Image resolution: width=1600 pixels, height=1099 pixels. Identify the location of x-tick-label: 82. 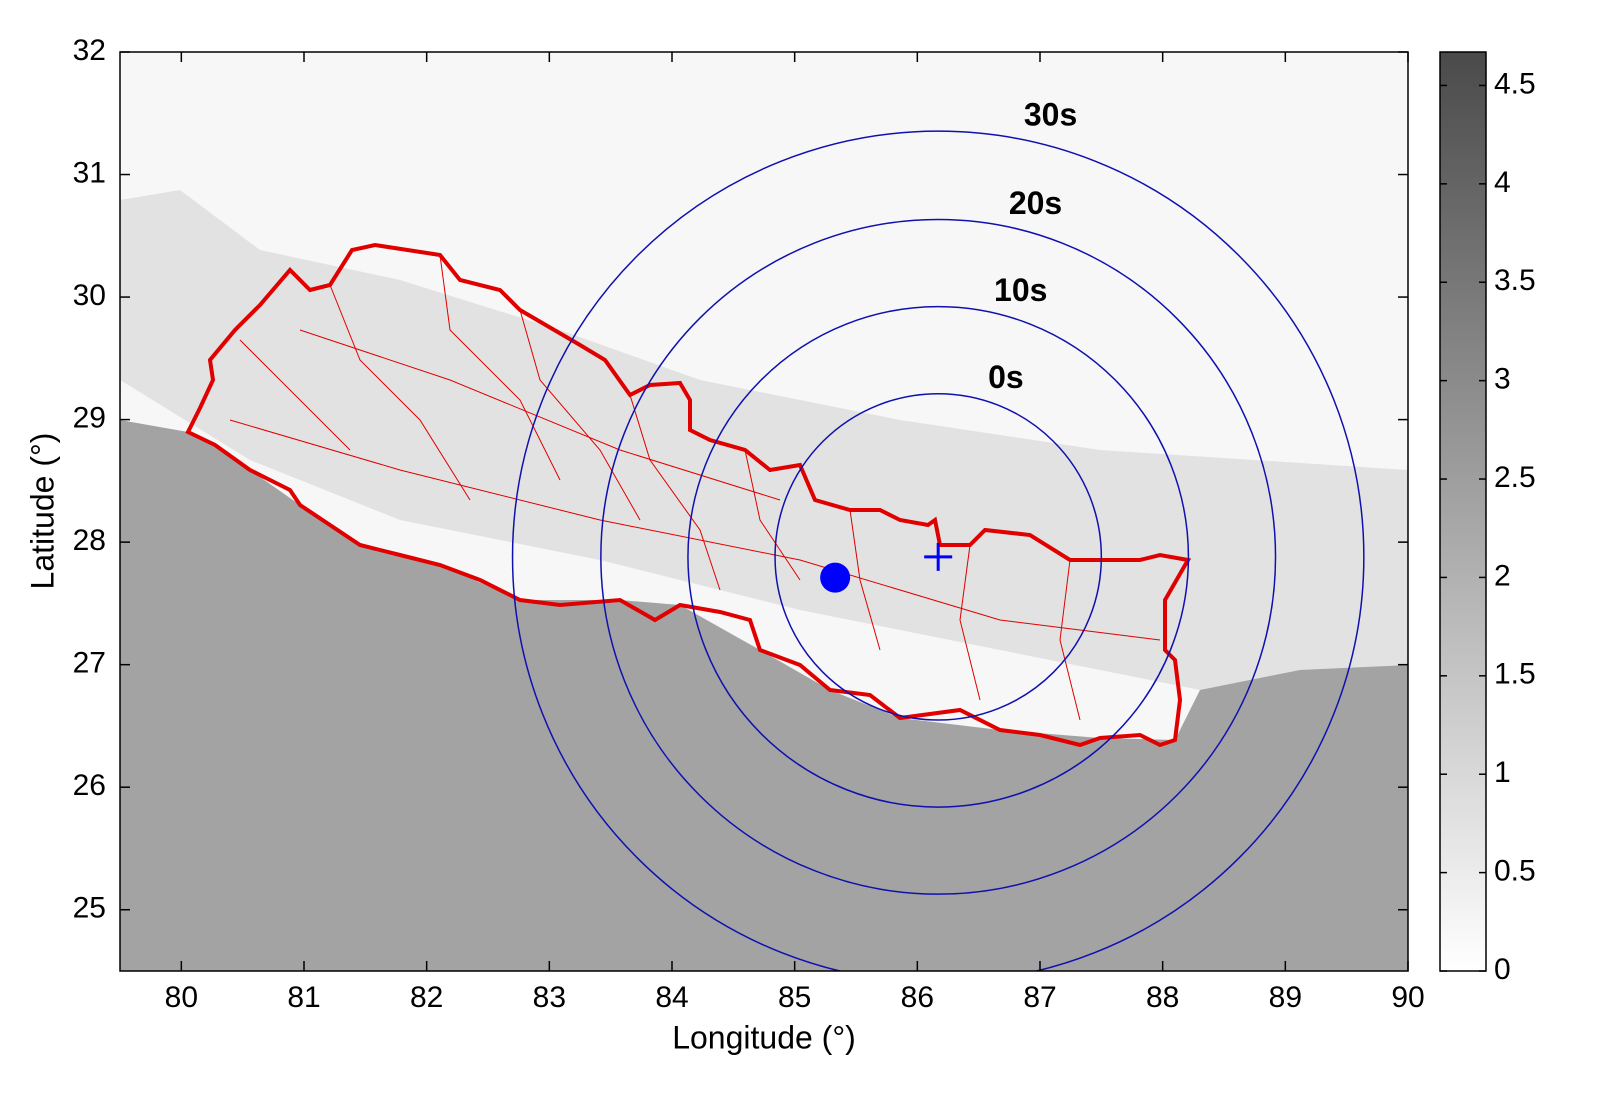
(426, 997).